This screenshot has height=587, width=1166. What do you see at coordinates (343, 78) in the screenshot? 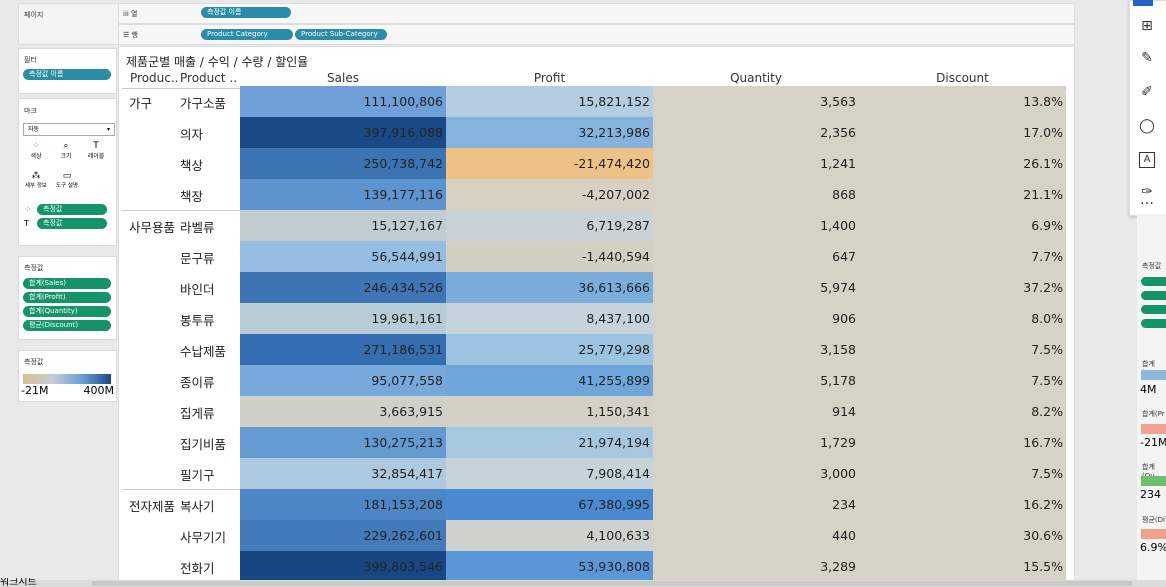
I see `header-sales: Sales` at bounding box center [343, 78].